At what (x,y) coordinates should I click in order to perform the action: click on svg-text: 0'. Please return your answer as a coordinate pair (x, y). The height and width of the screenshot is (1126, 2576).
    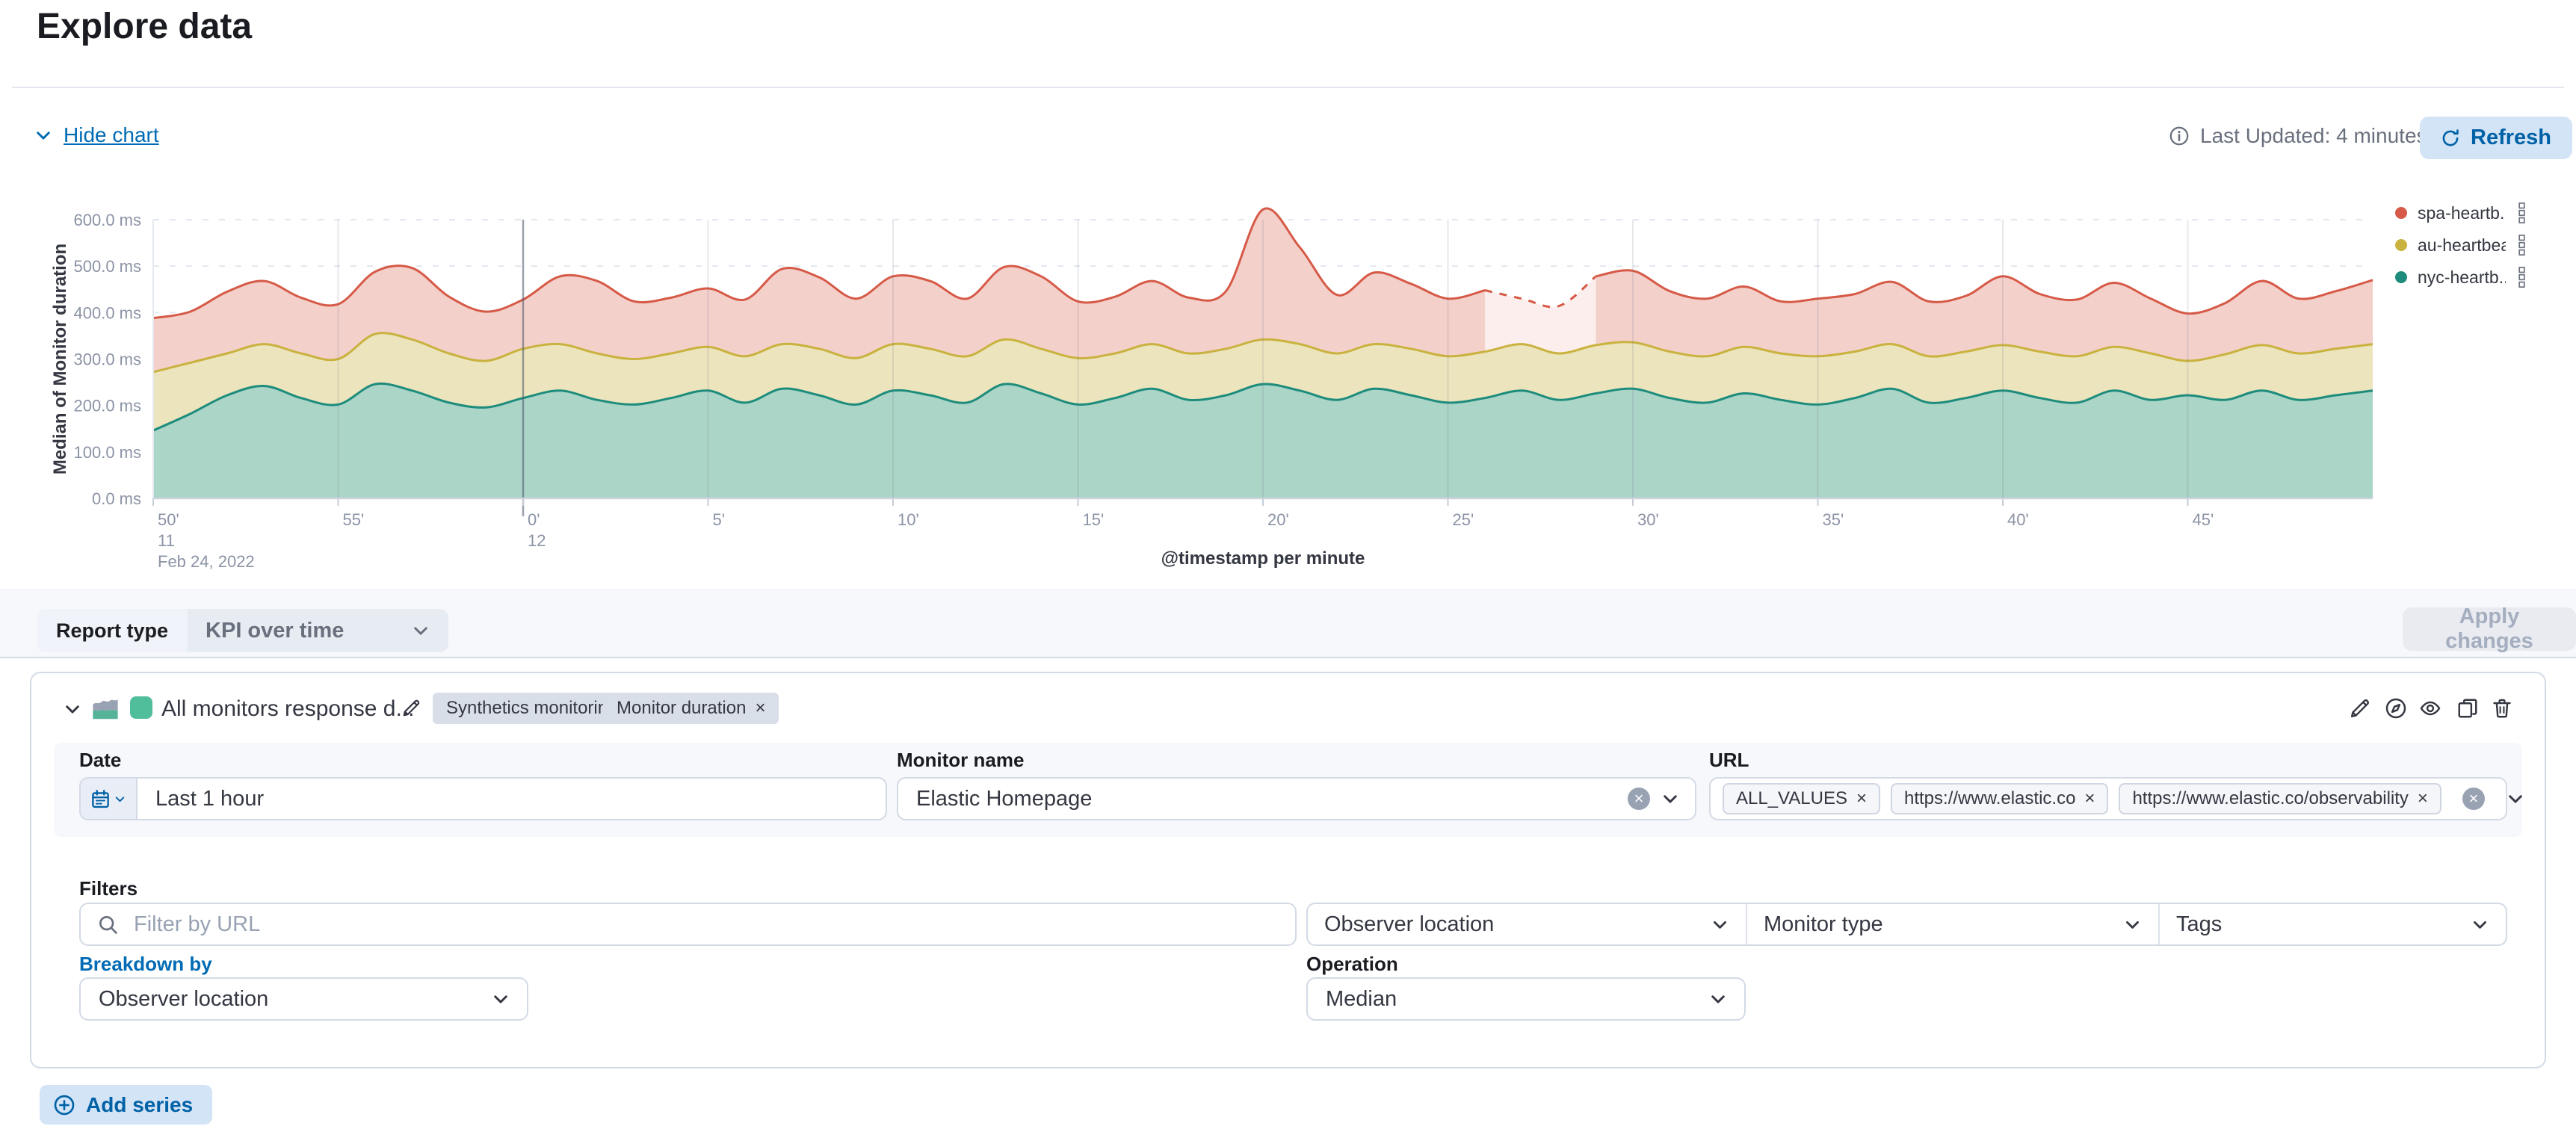
    Looking at the image, I should click on (534, 519).